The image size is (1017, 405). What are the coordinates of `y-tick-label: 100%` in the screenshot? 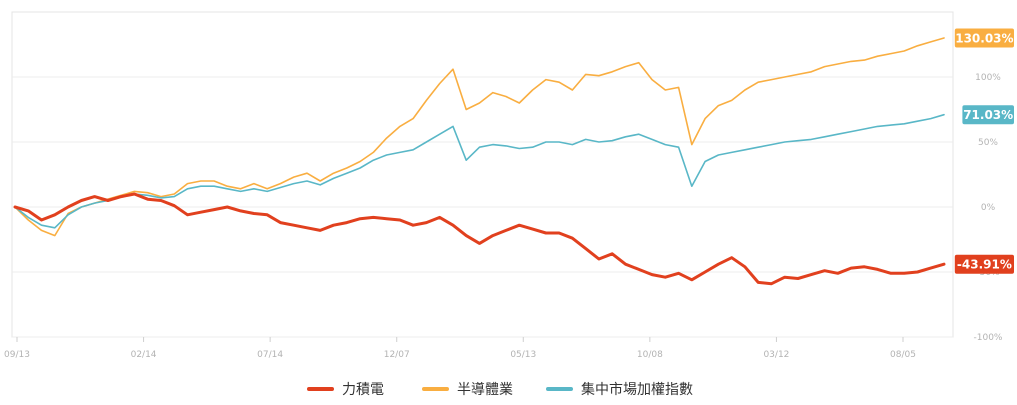 It's located at (988, 78).